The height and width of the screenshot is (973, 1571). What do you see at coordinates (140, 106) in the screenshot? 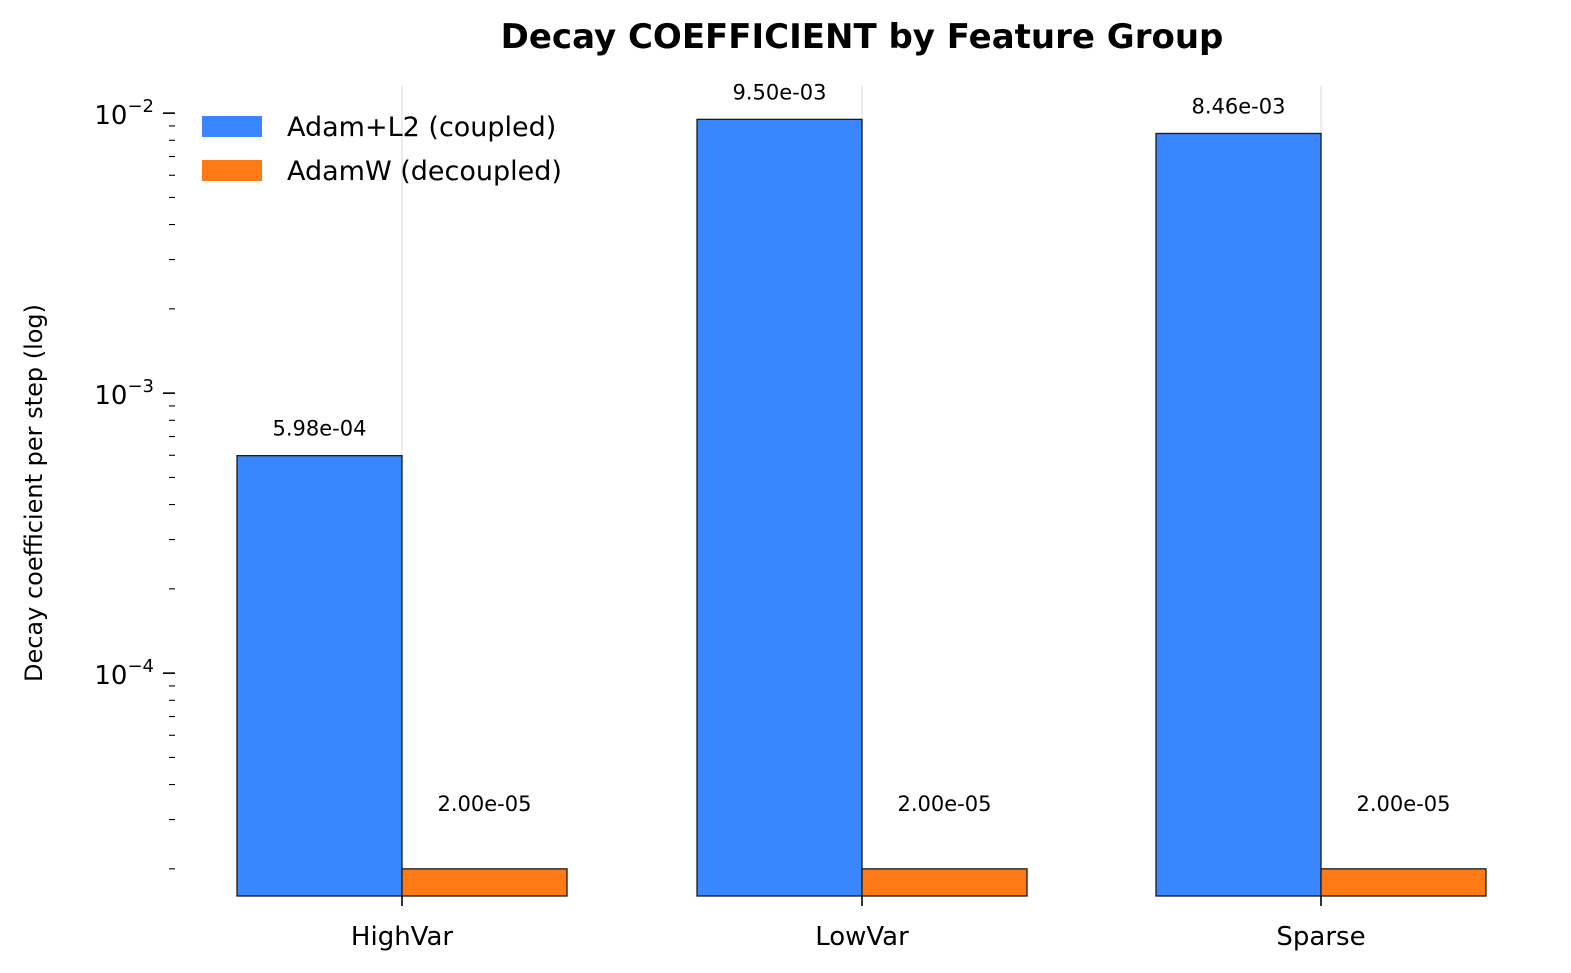
I see `y-tick-exponent: −2` at bounding box center [140, 106].